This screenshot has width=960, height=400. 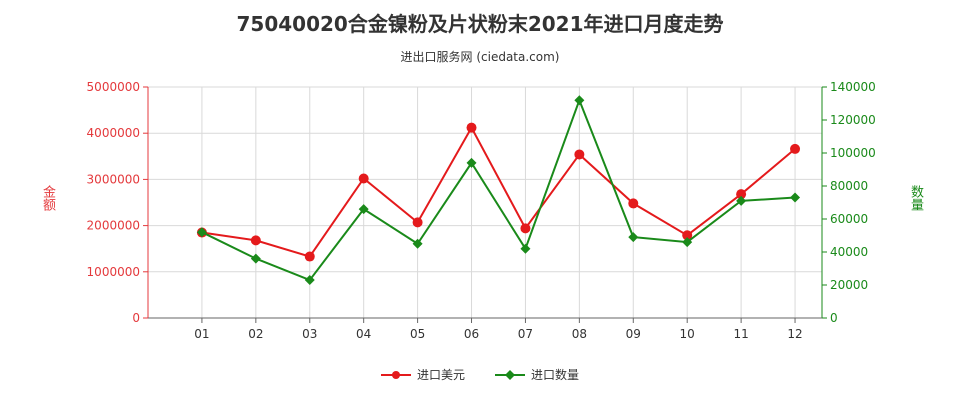 I want to click on y-right-tick-label: 40000, so click(x=849, y=252).